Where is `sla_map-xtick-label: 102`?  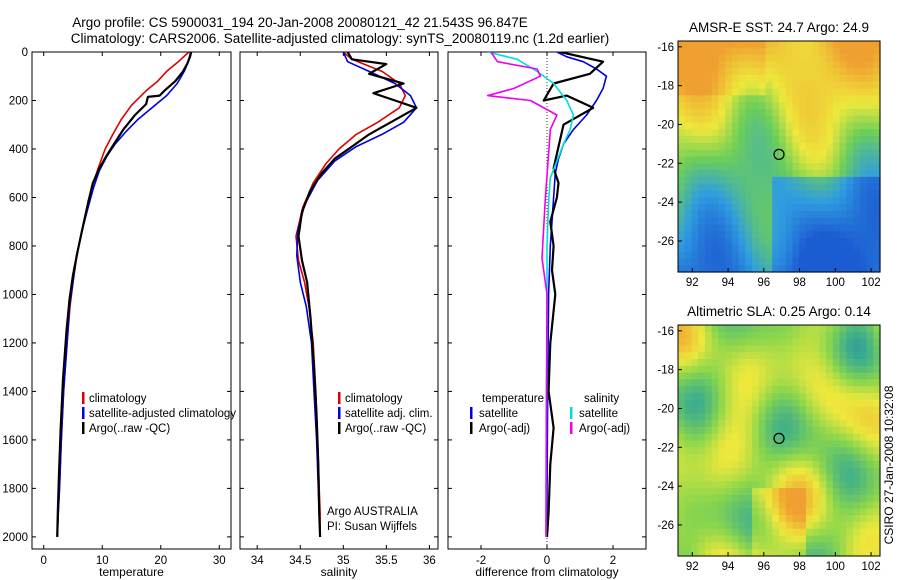
sla_map-xtick-label: 102 is located at coordinates (870, 567).